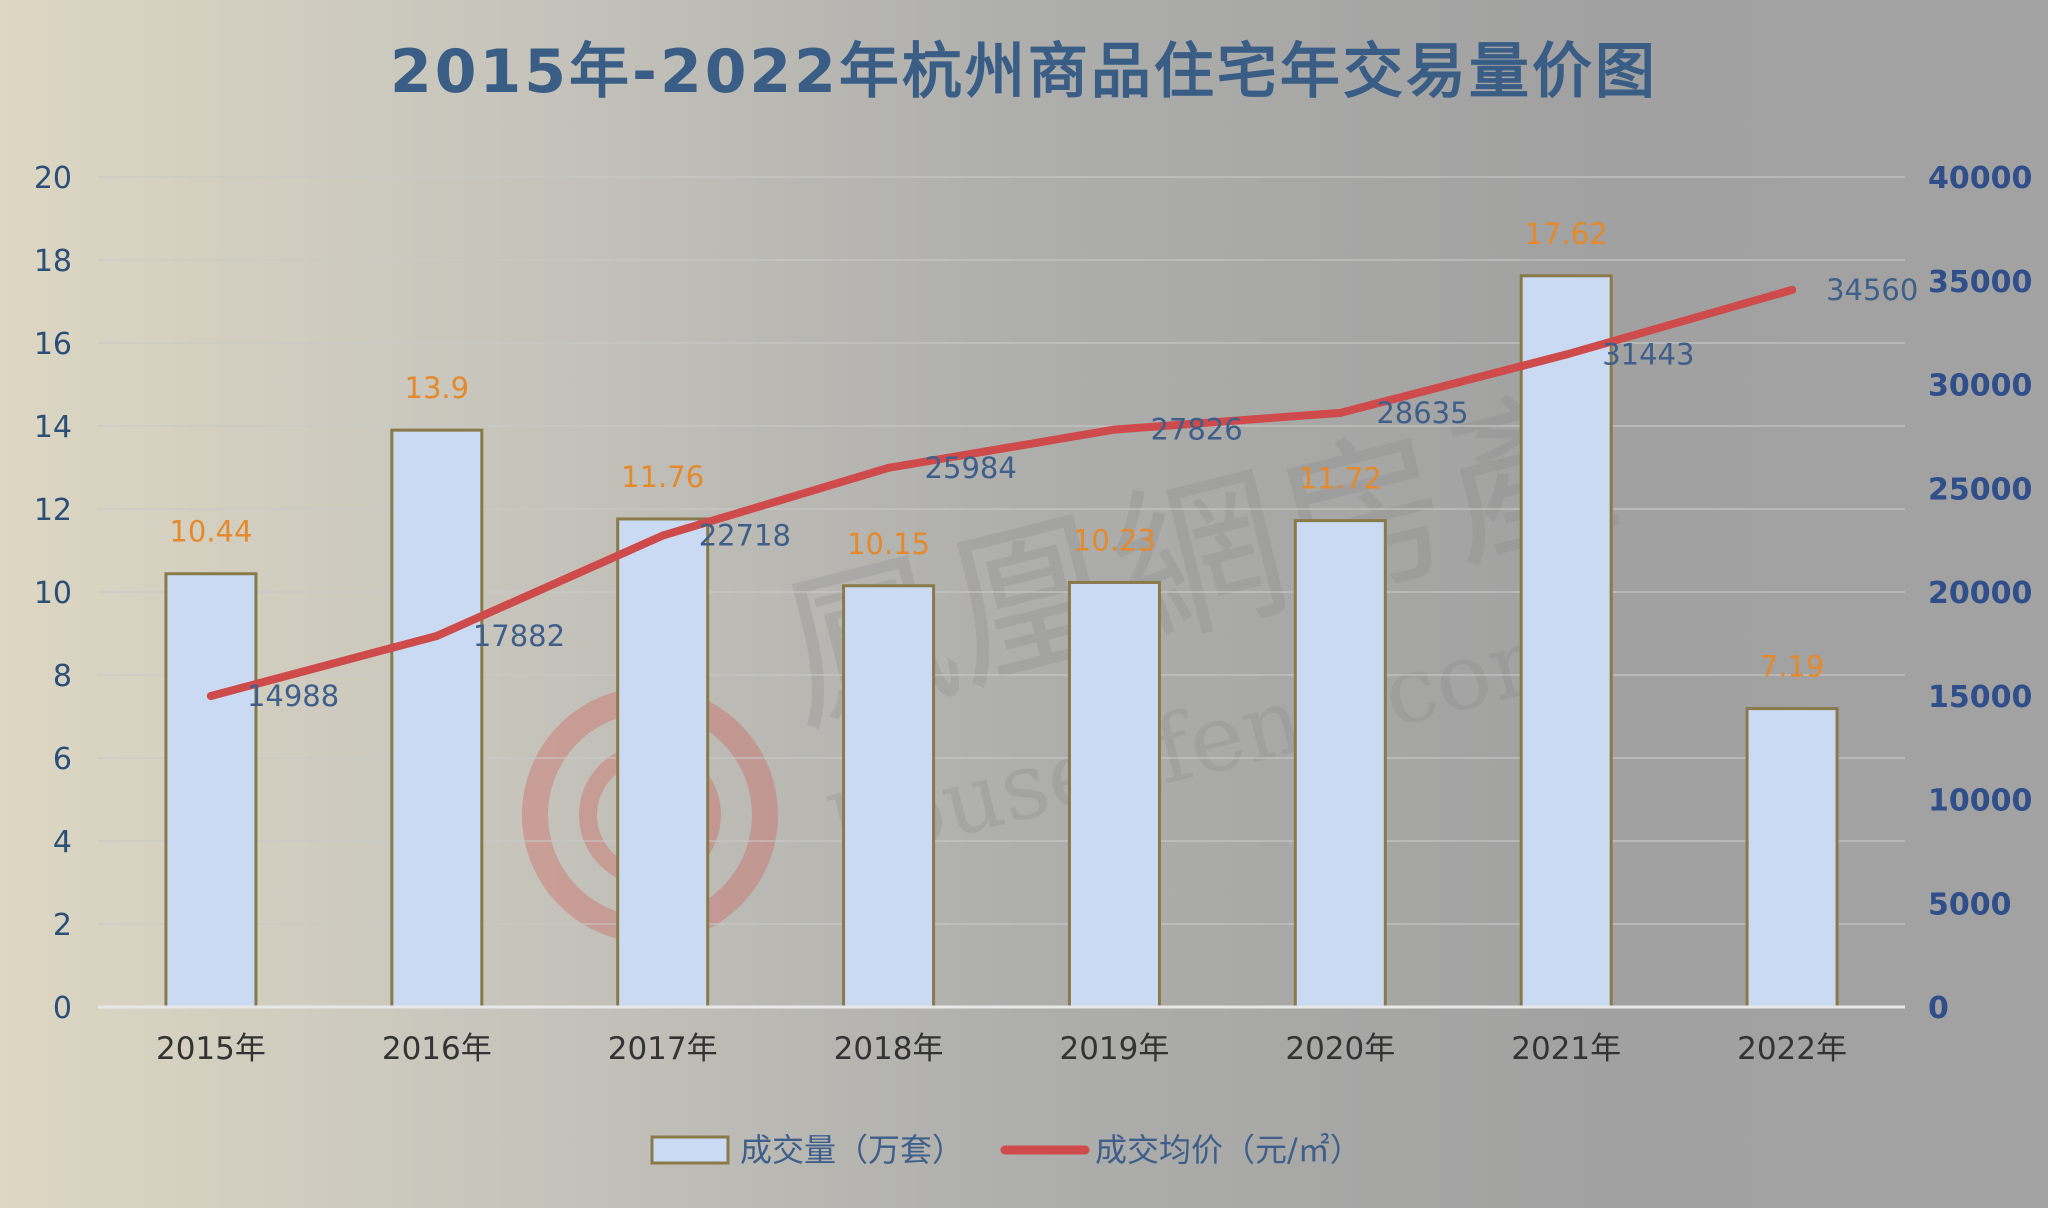 This screenshot has width=2048, height=1208. Describe the element at coordinates (211, 1049) in the screenshot. I see `x-tick-label: 2015年` at that location.